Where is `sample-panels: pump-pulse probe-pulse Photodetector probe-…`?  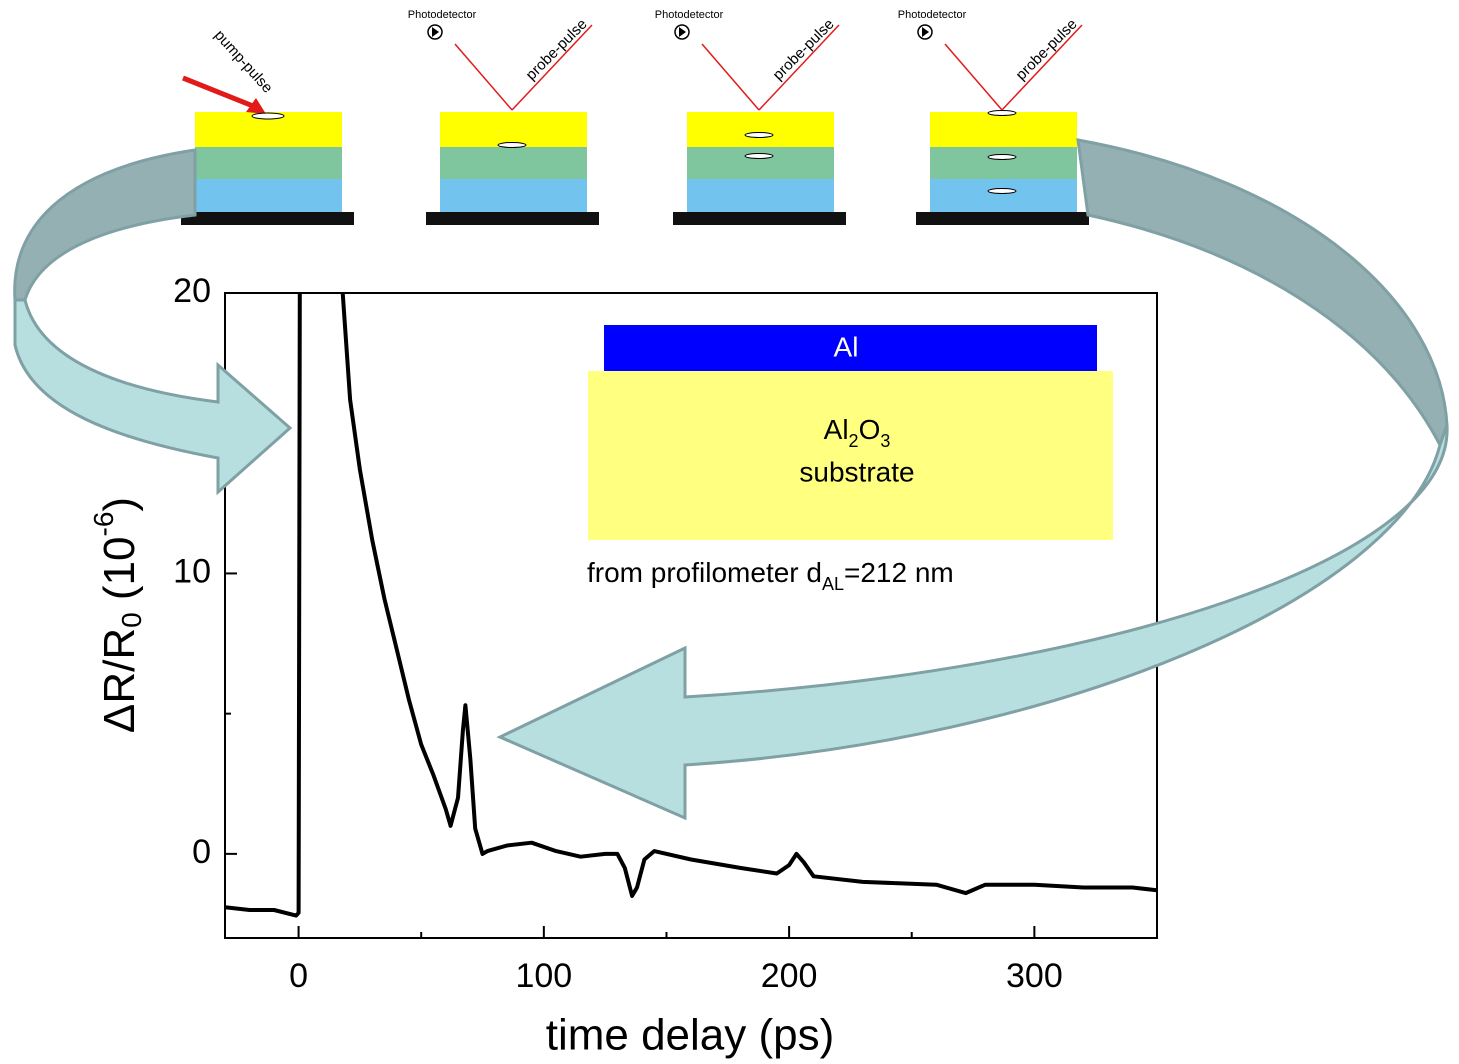 sample-panels: pump-pulse probe-pulse Photodetector probe-… is located at coordinates (635, 117).